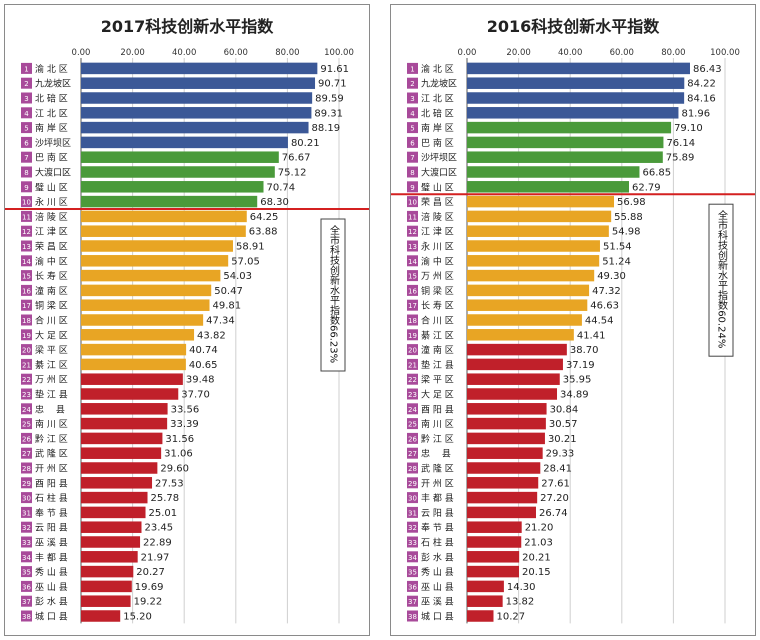  What do you see at coordinates (437, 498) in the screenshot?
I see `category-label: 丰 都 县` at bounding box center [437, 498].